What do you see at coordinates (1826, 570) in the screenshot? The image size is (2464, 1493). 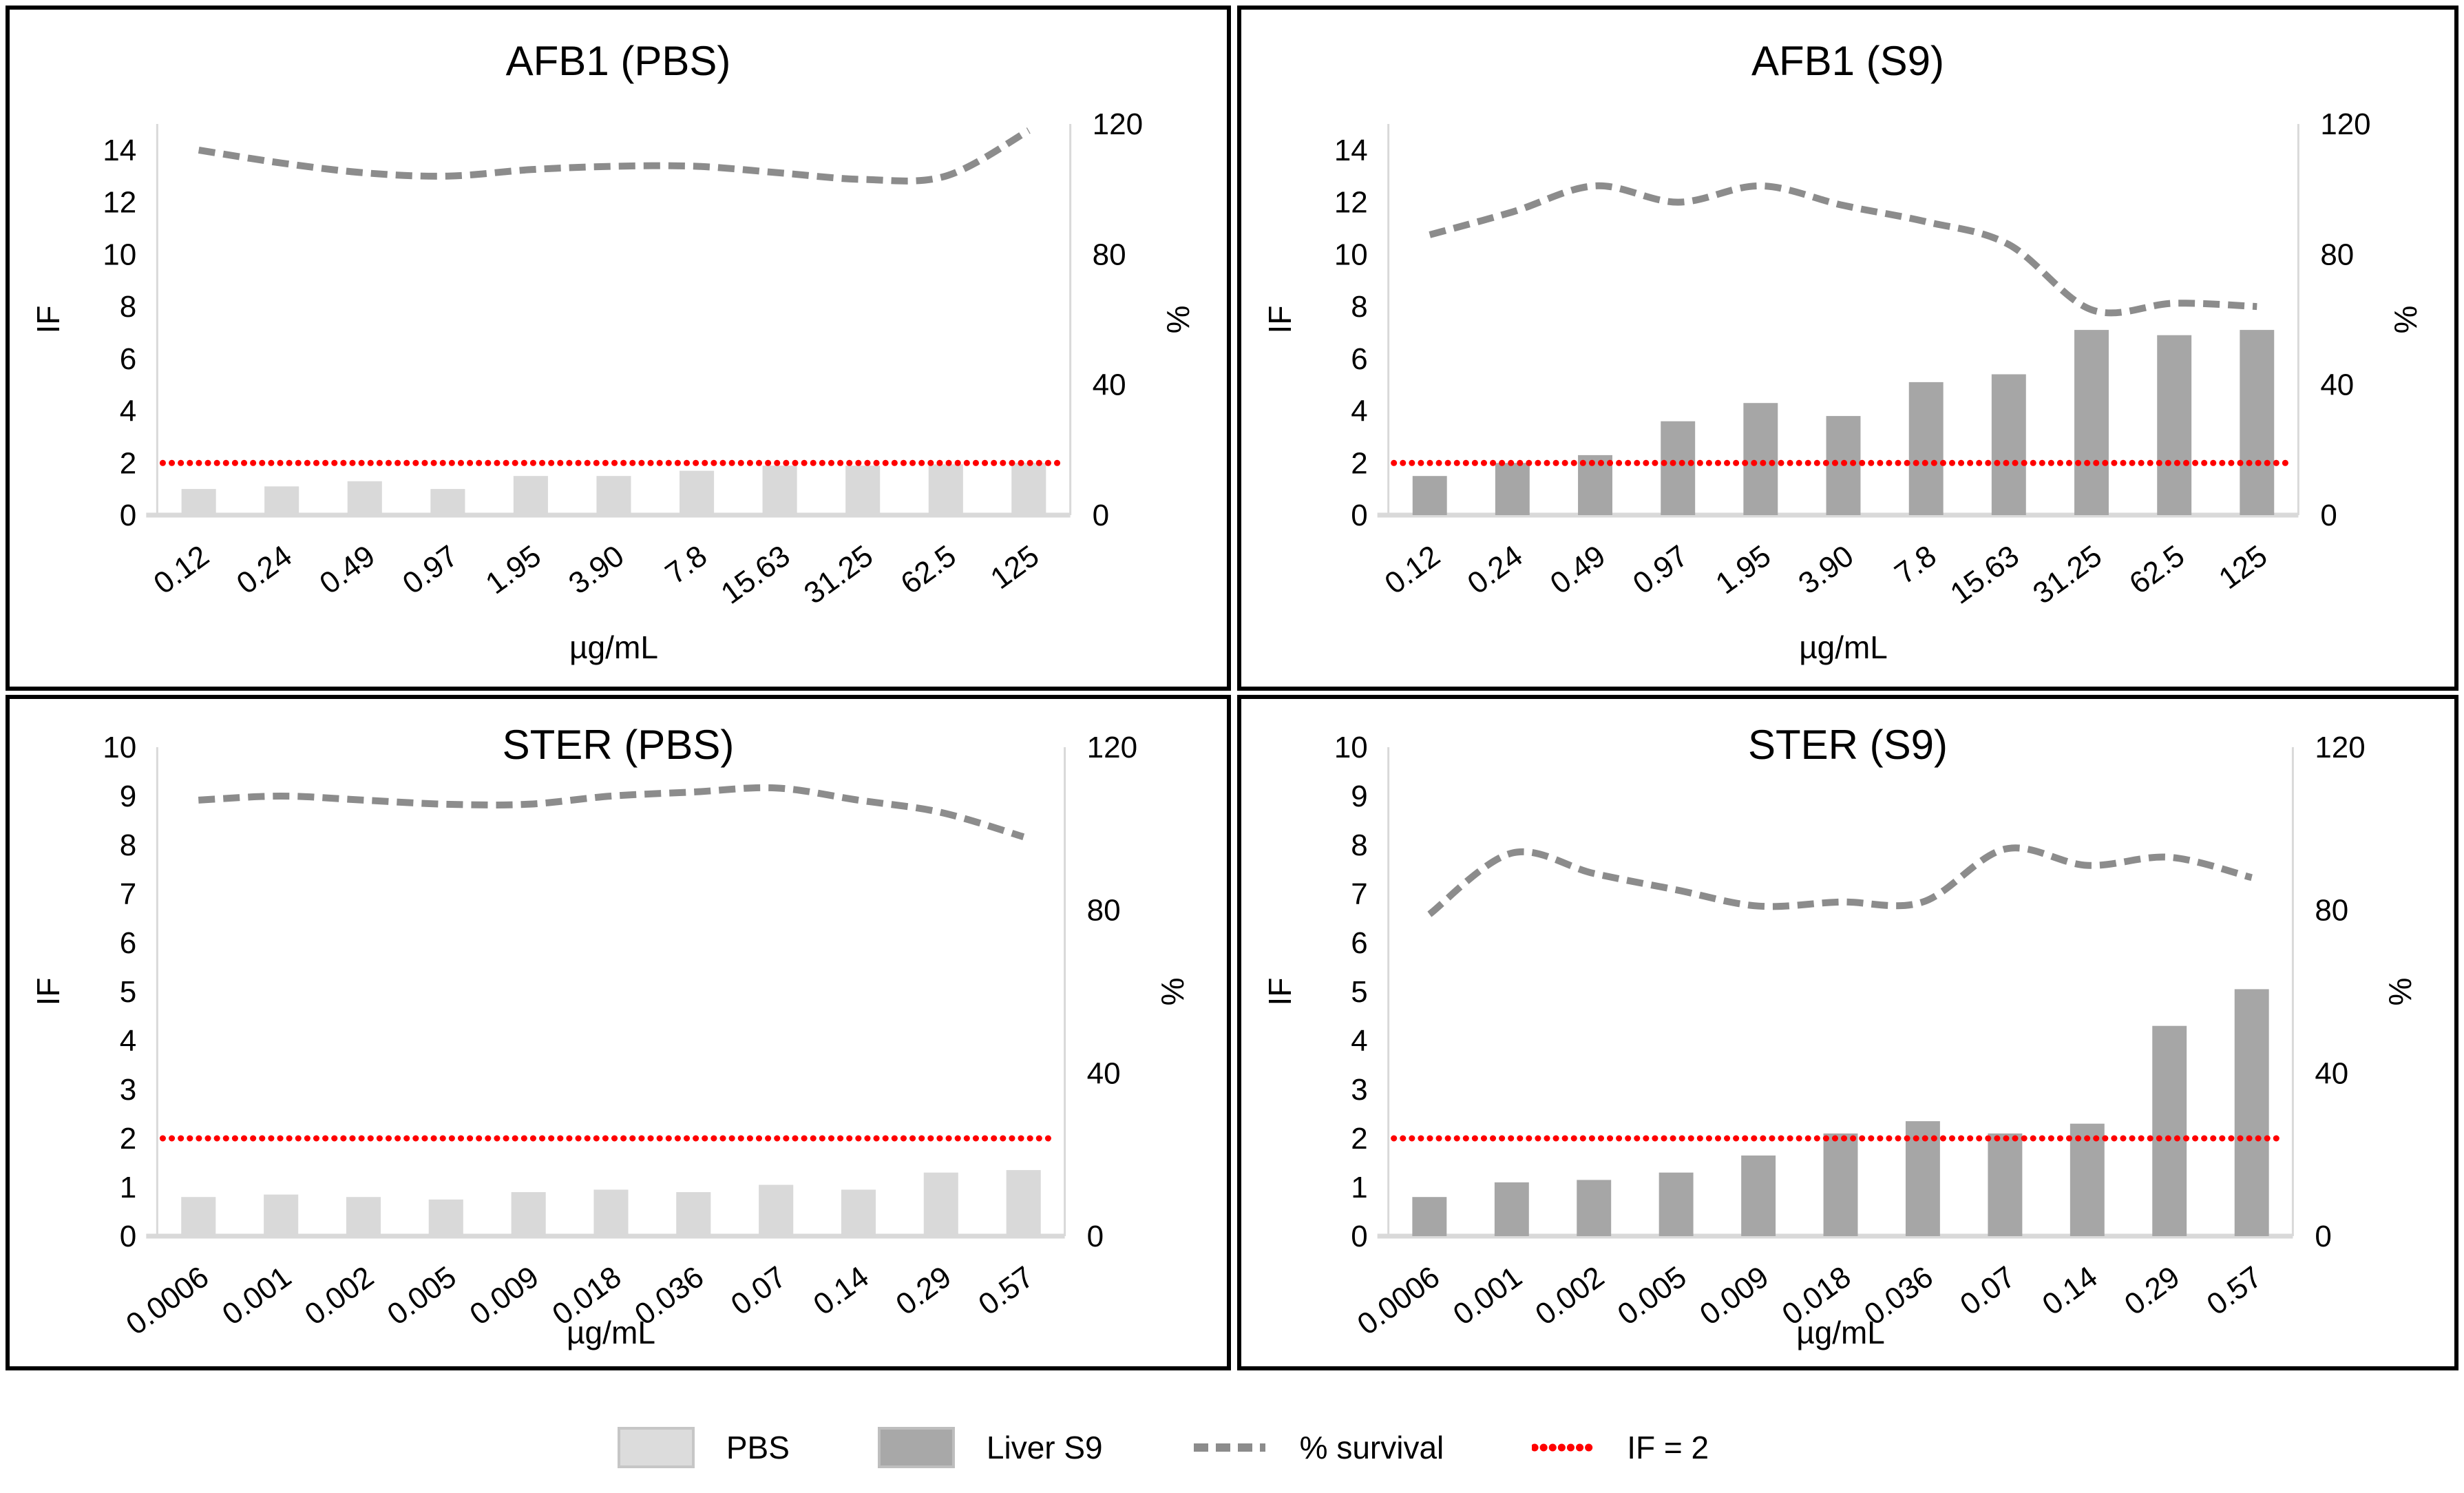 I see `svg-text: 3.90` at bounding box center [1826, 570].